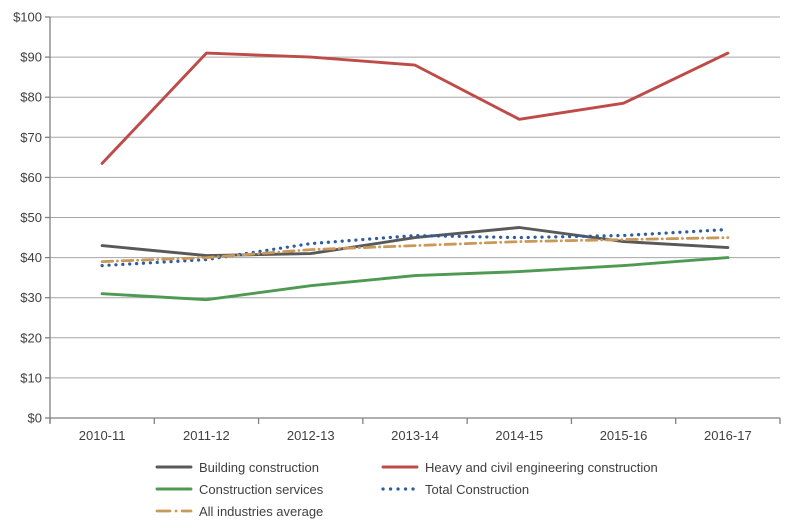 The width and height of the screenshot is (794, 529). I want to click on y-tick-label: $100, so click(27, 17).